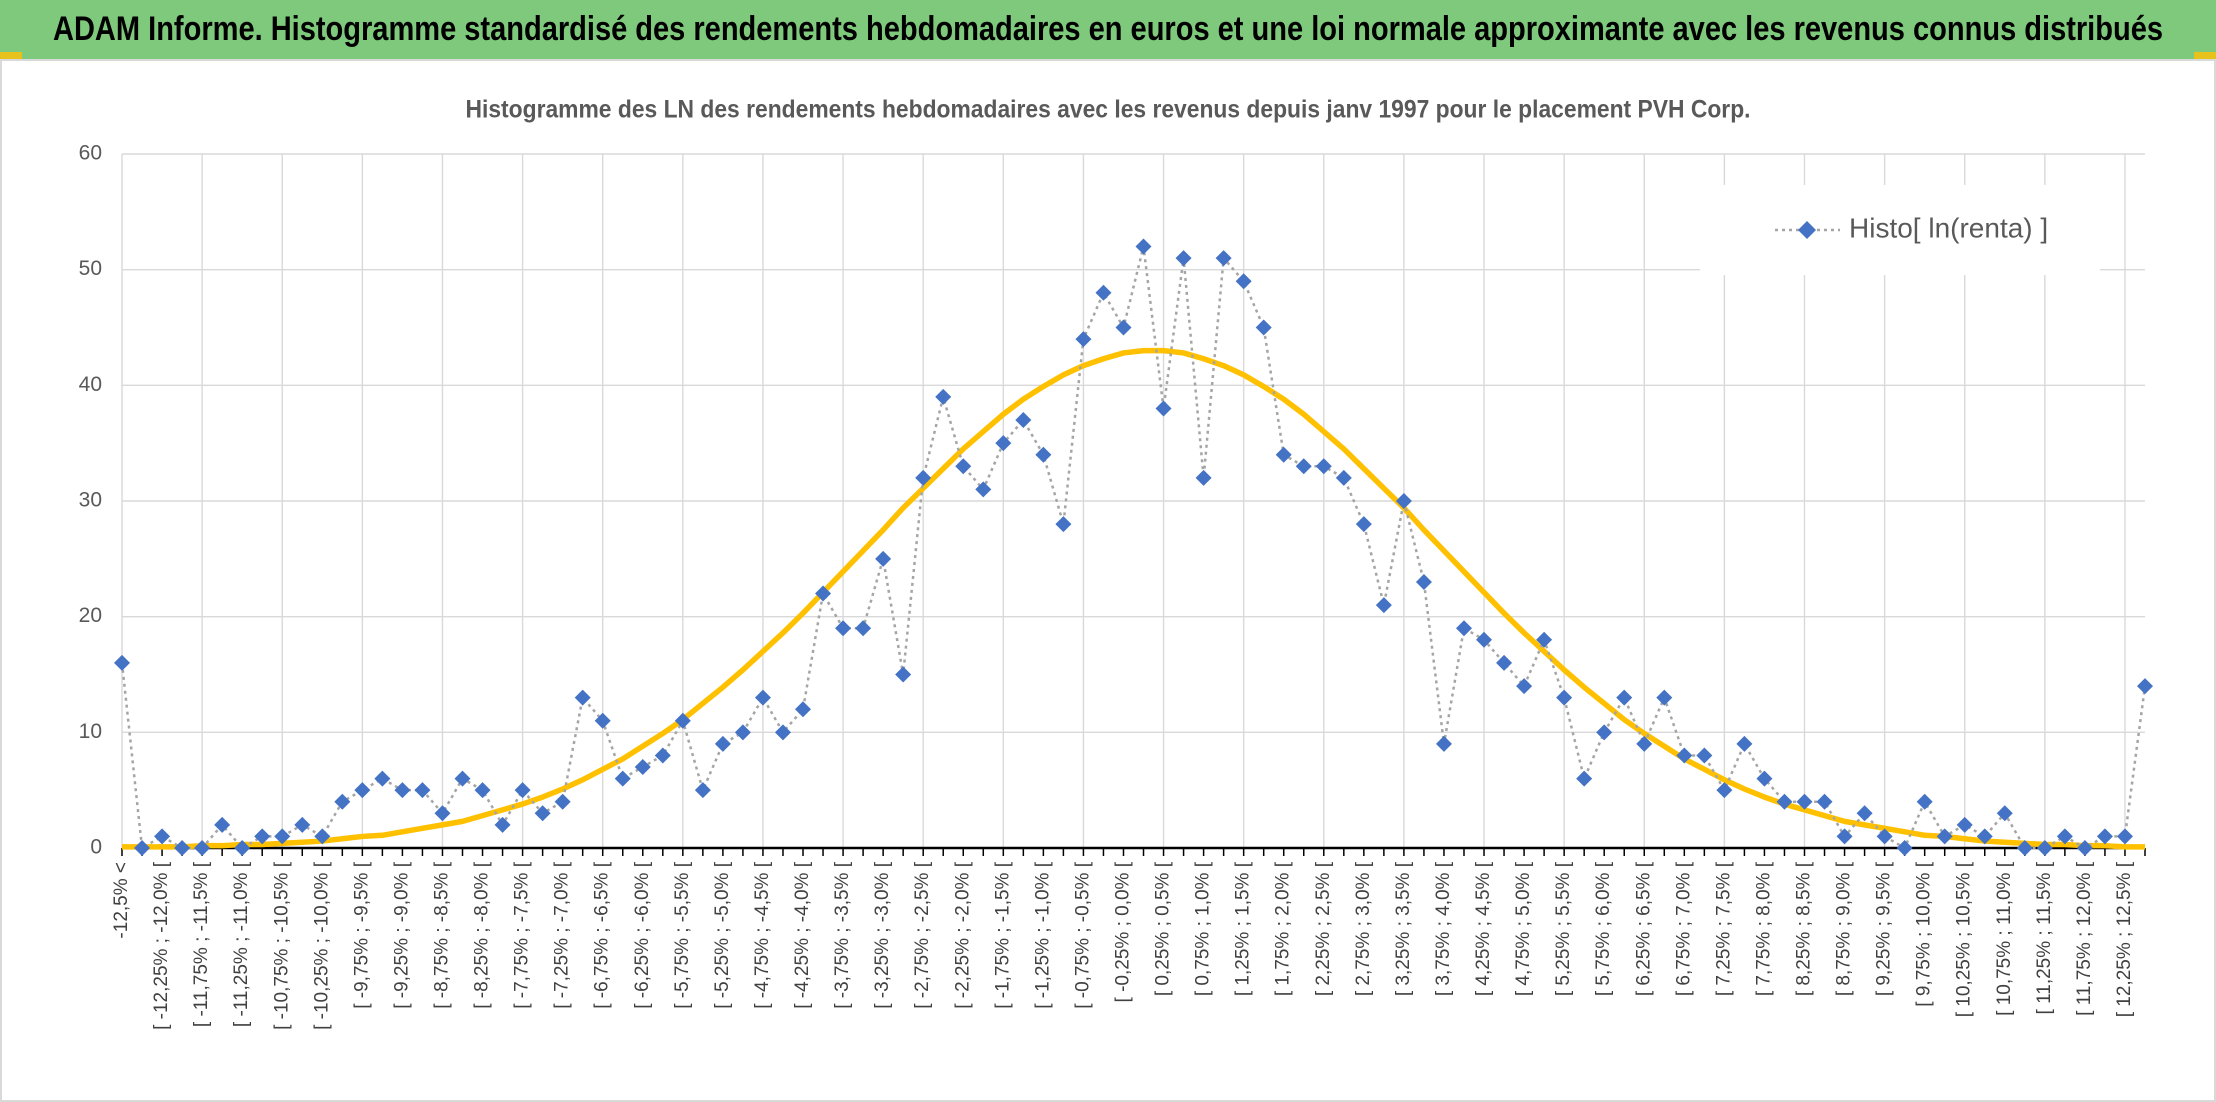 The image size is (2216, 1102). Describe the element at coordinates (1924, 933) in the screenshot. I see `x-tick-label: [ 9,75% ; 10,0% [` at that location.